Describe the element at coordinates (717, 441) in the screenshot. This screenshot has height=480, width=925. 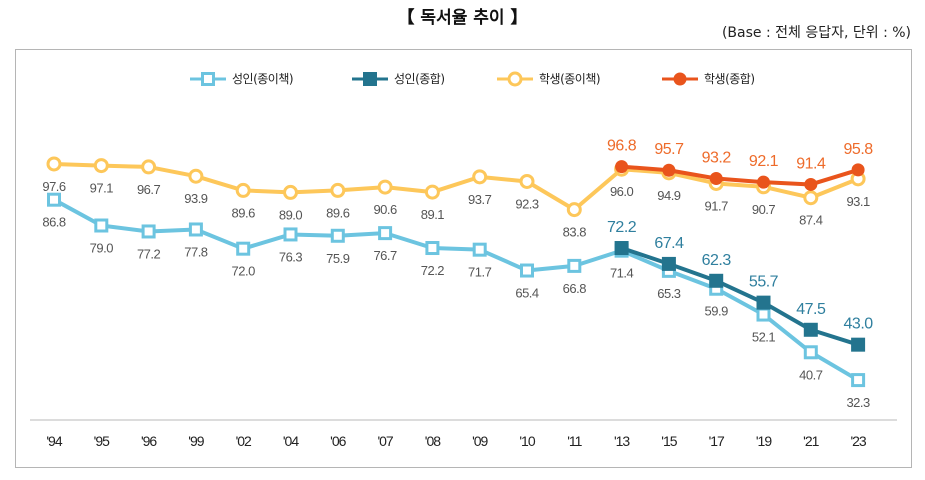
I see `x-tick-label: '17` at that location.